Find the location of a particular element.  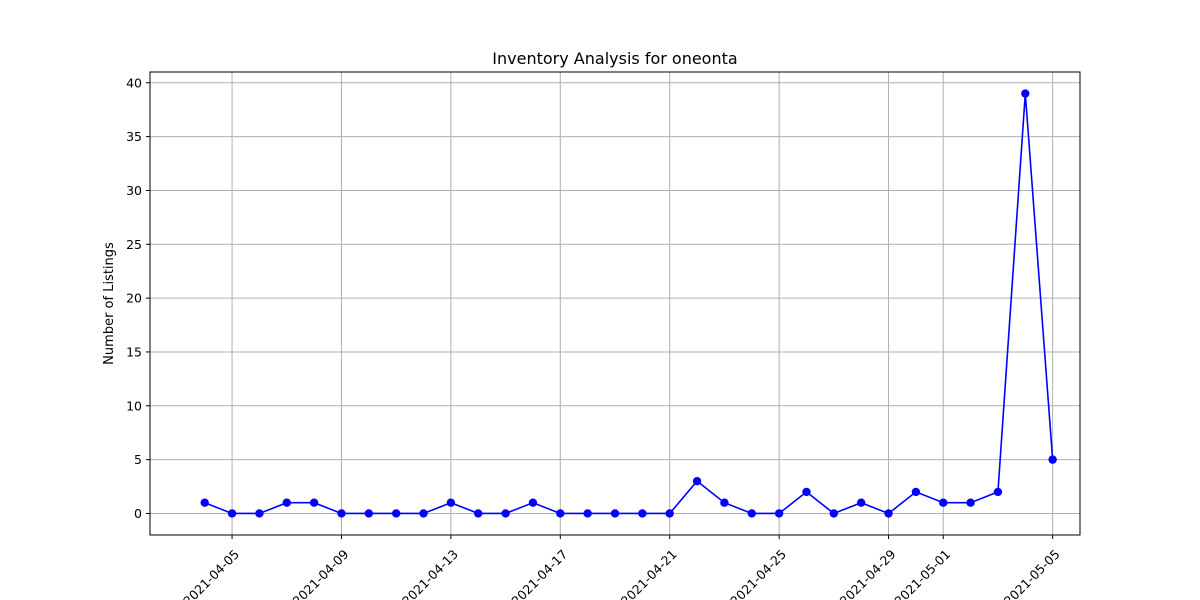

y-tick-label: 30 is located at coordinates (134, 190).